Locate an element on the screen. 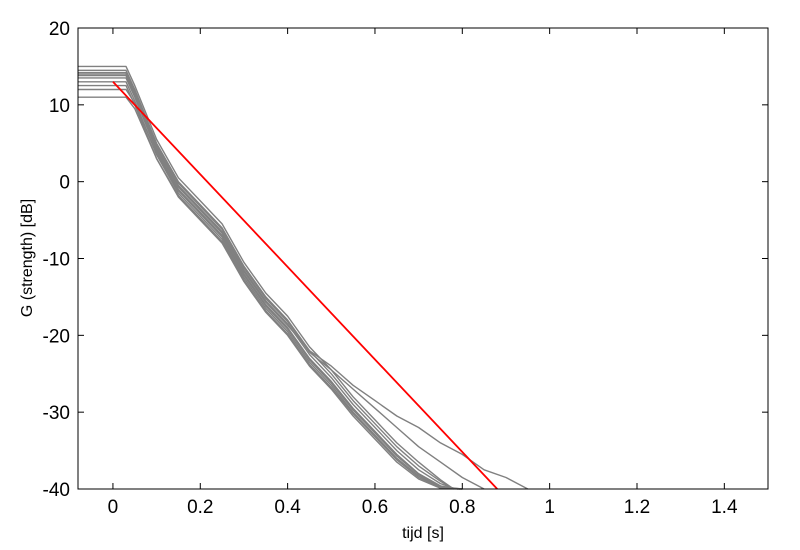 This screenshot has height=550, width=800. x-tick-label: 1.2 is located at coordinates (637, 507).